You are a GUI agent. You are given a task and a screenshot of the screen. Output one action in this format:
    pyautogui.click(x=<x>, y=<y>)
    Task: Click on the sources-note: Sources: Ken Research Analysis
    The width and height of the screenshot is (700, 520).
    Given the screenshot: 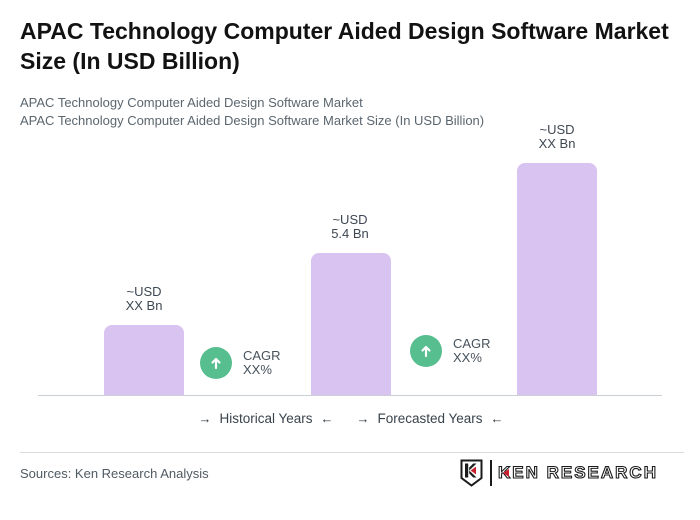 What is the action you would take?
    pyautogui.click(x=114, y=473)
    